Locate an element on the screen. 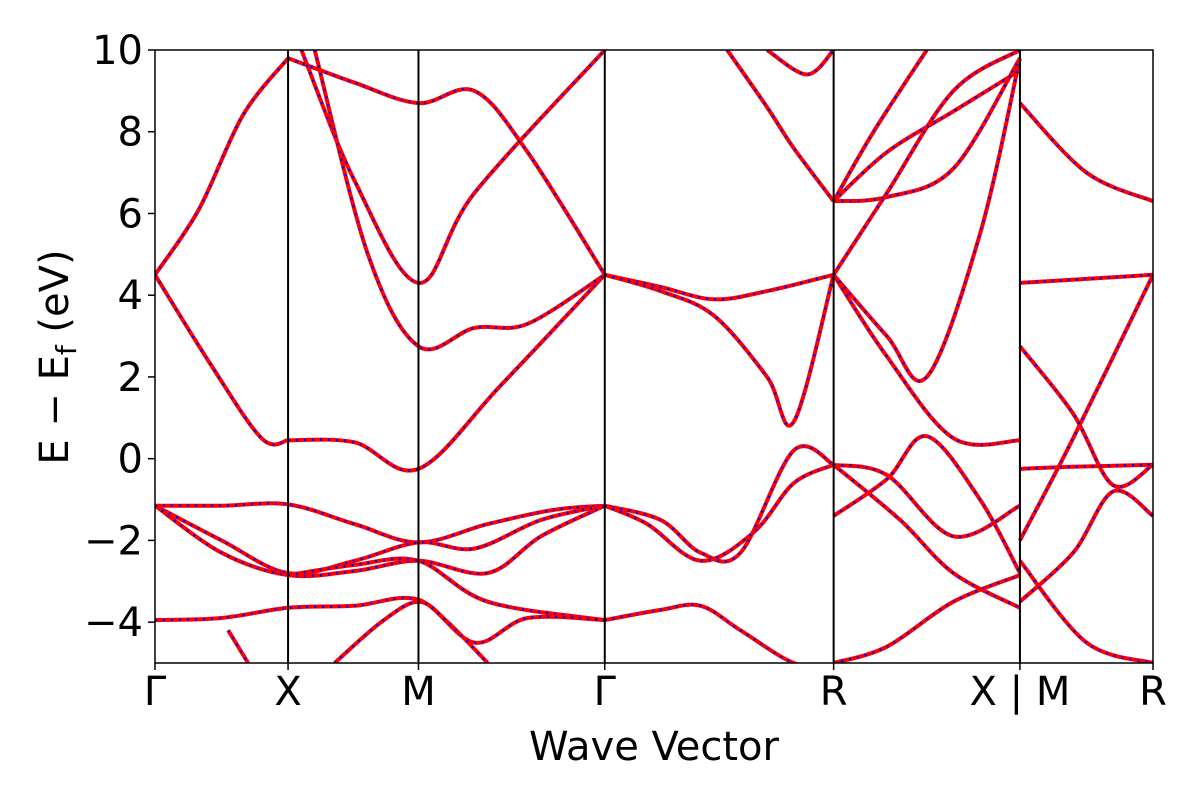 This screenshot has width=1200, height=800. x-tick-label-0: Γ is located at coordinates (155, 692).